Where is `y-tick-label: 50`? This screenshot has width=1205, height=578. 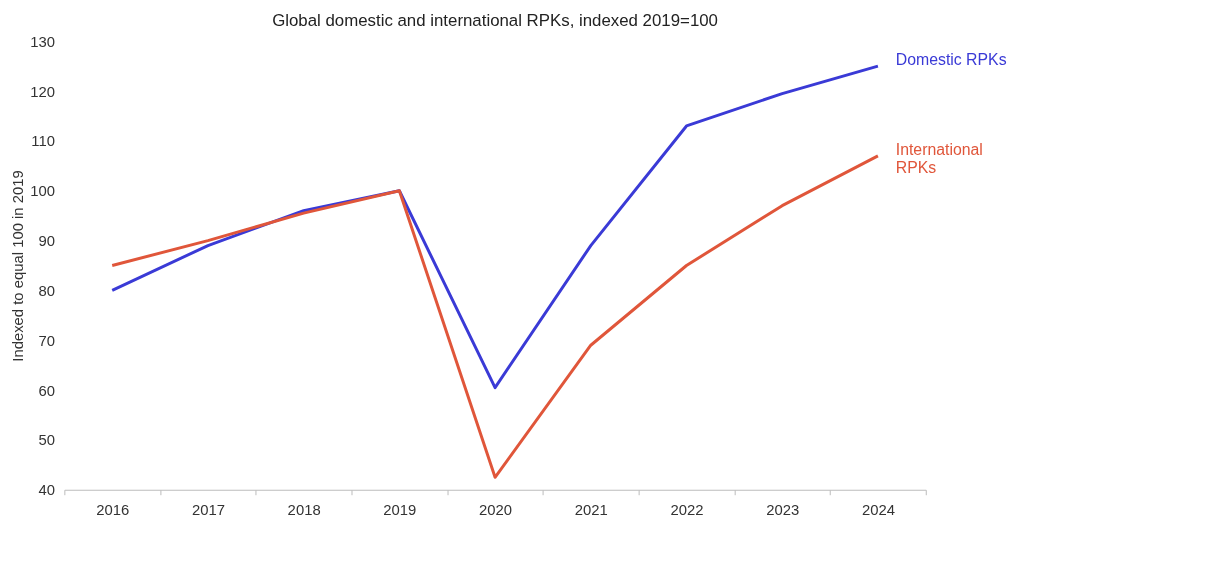
y-tick-label: 50 is located at coordinates (46, 440).